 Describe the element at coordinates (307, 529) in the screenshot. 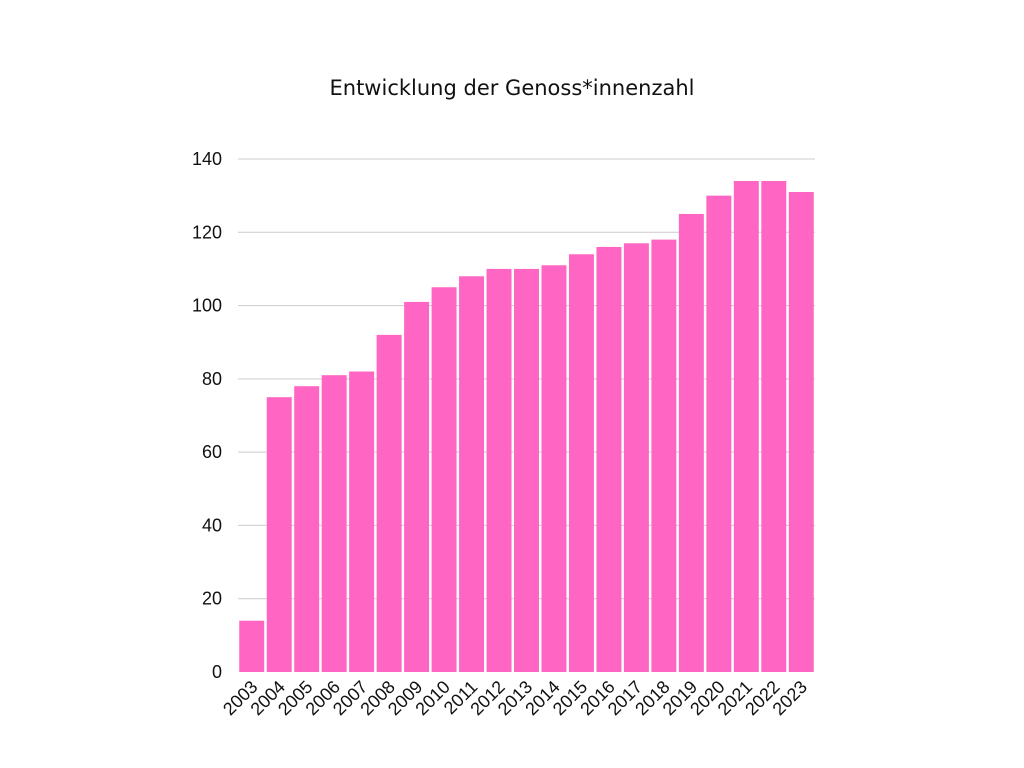

I see `bar-2005` at that location.